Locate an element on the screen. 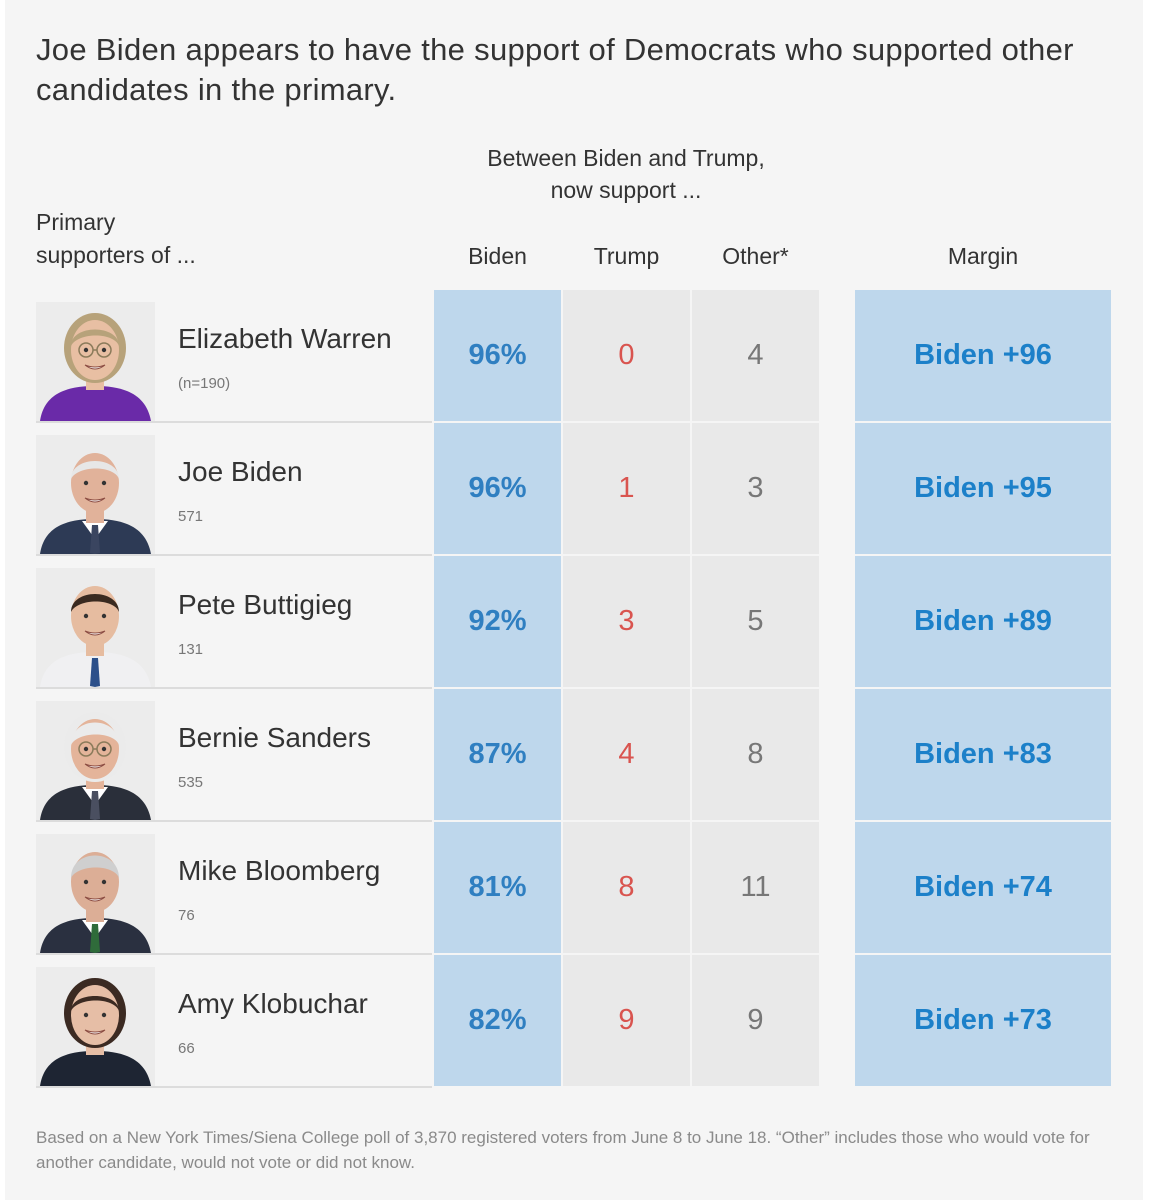  row-header-line-1: Primary is located at coordinates (76, 222).